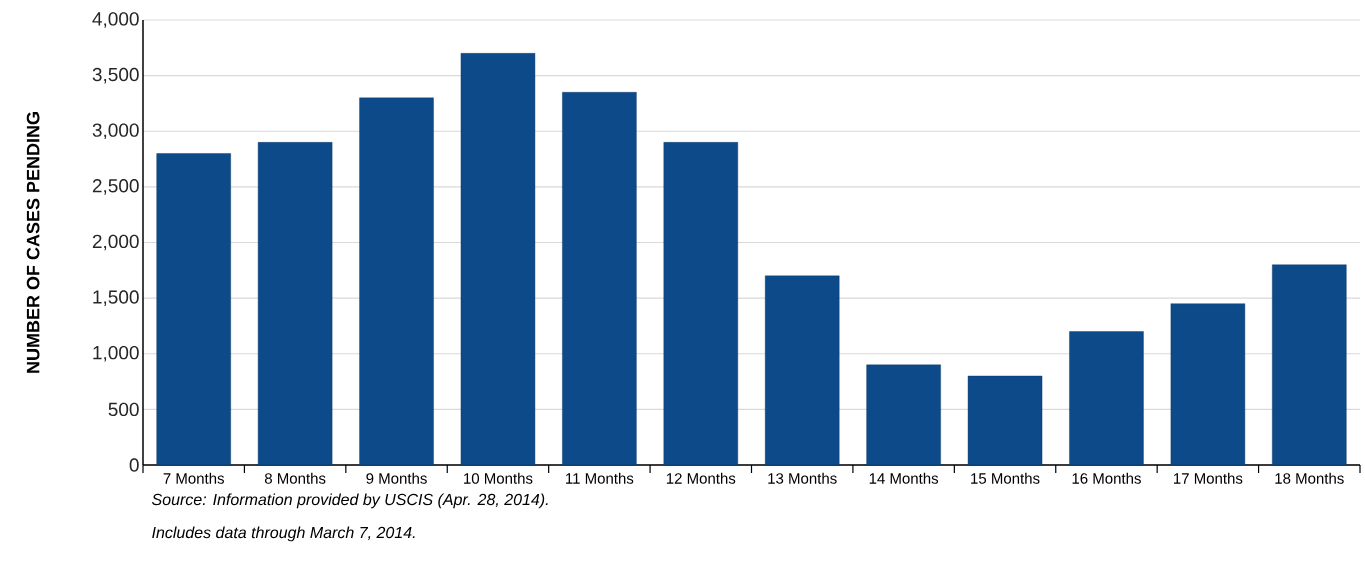  Describe the element at coordinates (1208, 478) in the screenshot. I see `x-tick-label: 17 Months` at that location.